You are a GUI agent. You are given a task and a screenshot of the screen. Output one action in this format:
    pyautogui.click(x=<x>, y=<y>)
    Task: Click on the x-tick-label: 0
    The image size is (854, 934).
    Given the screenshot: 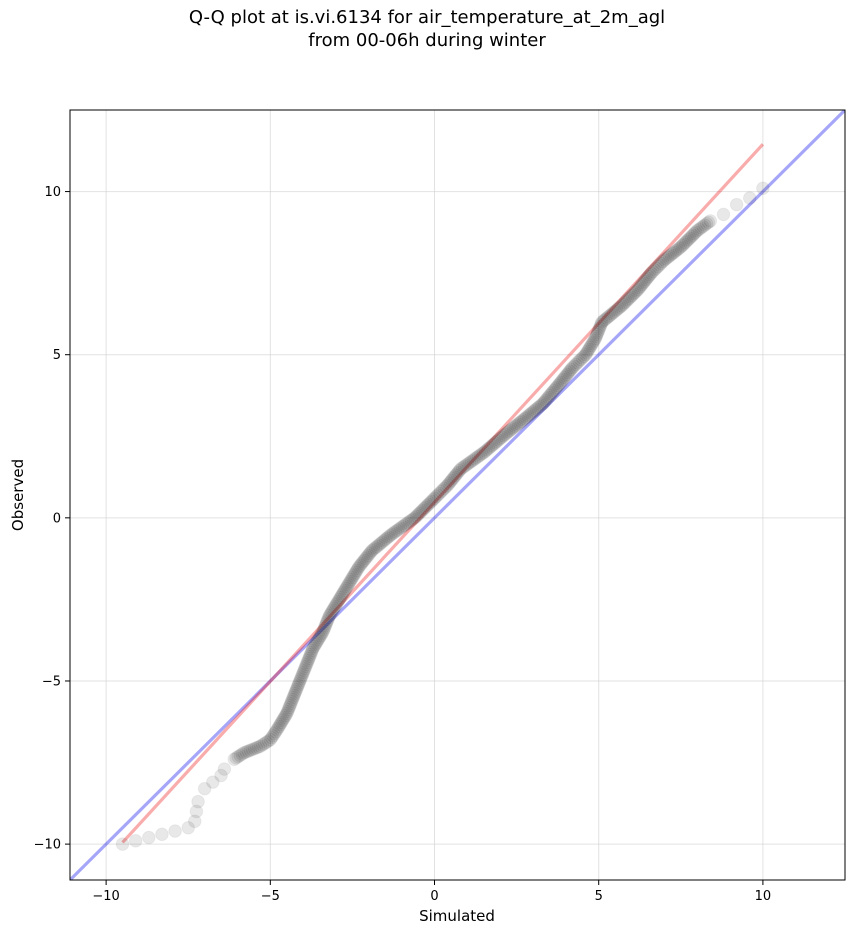 What is the action you would take?
    pyautogui.click(x=434, y=896)
    